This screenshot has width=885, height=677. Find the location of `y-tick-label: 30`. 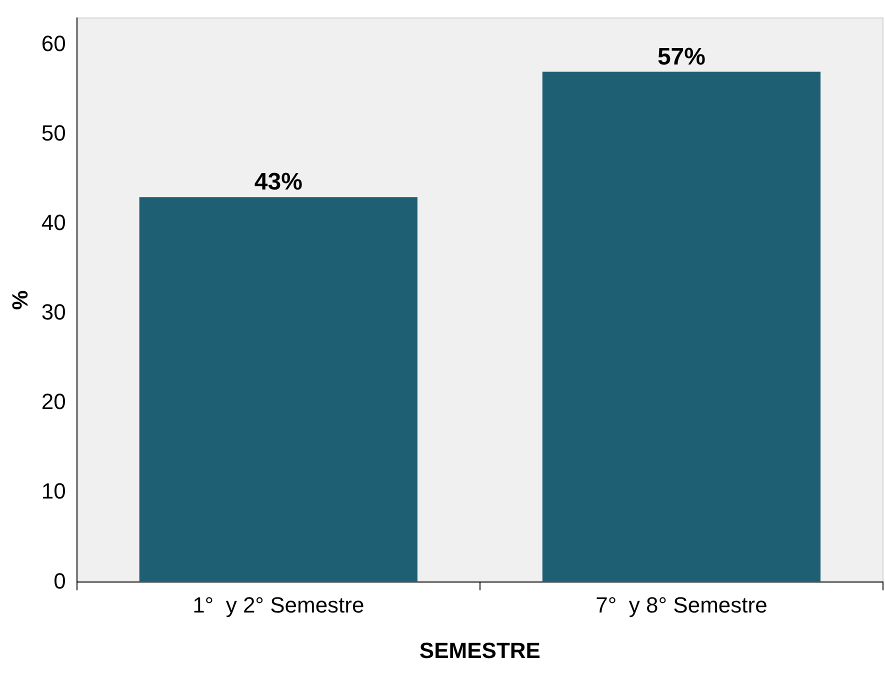

y-tick-label: 30 is located at coordinates (53, 312).